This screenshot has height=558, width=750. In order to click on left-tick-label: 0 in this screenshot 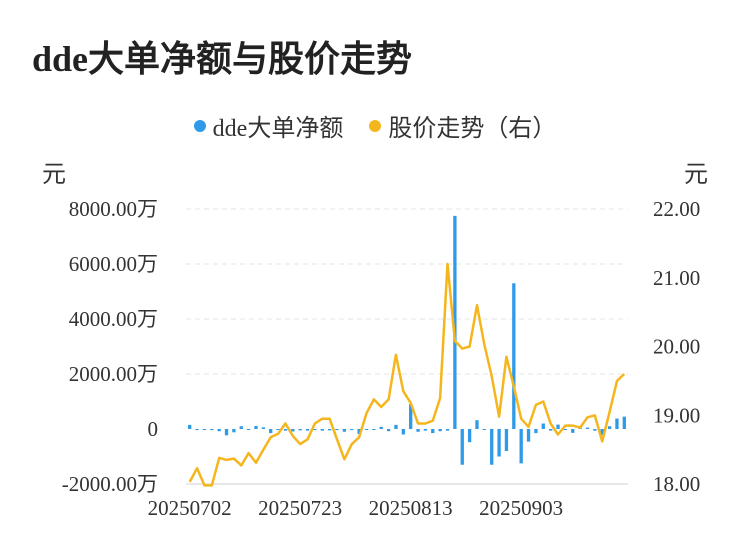, I will do `click(153, 429)`.